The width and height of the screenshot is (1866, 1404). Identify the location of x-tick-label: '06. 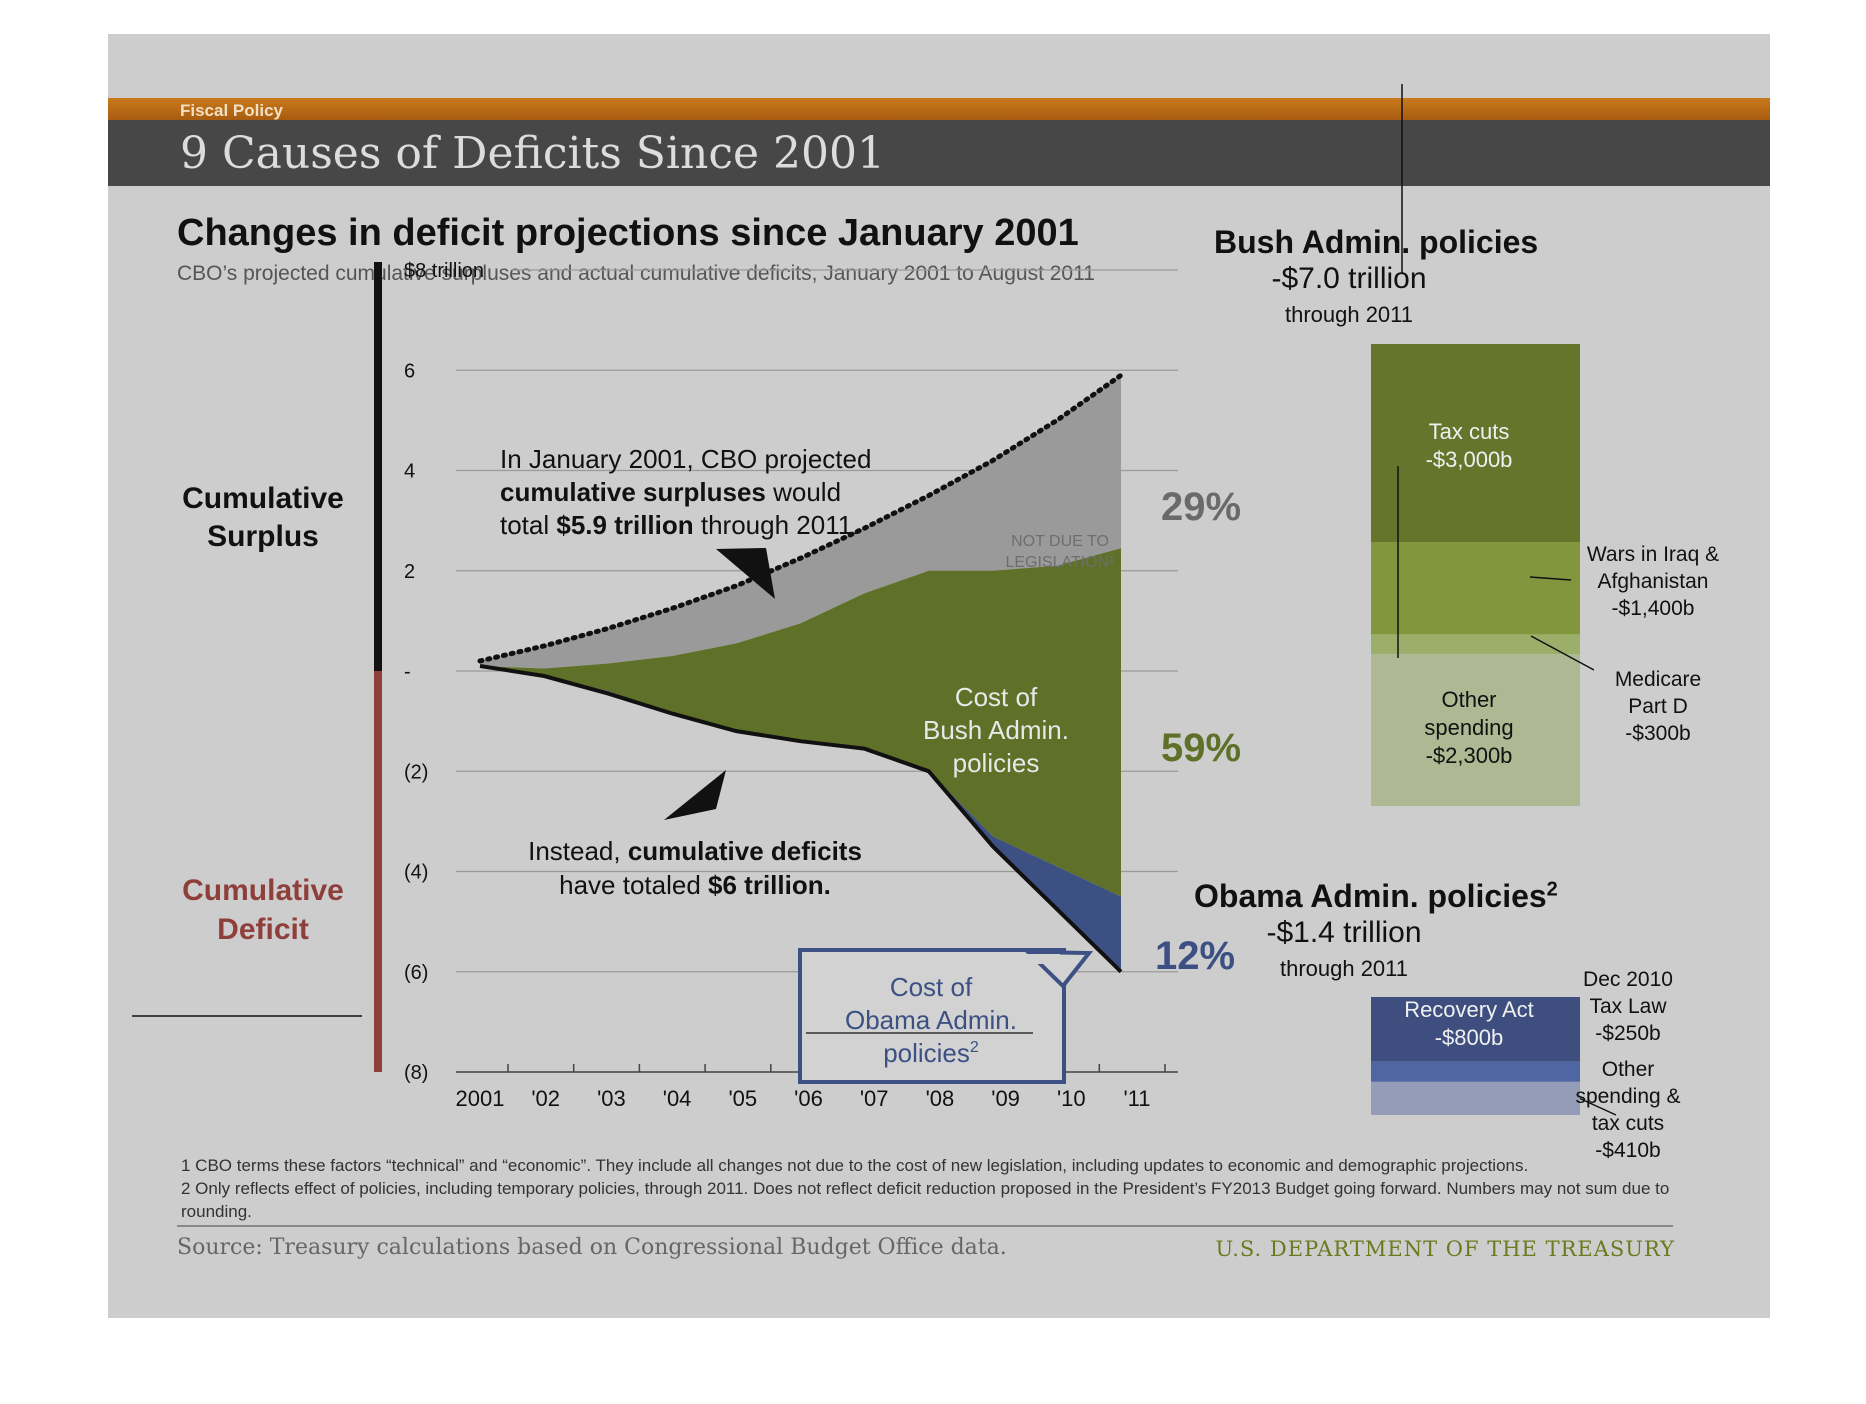
(808, 1098).